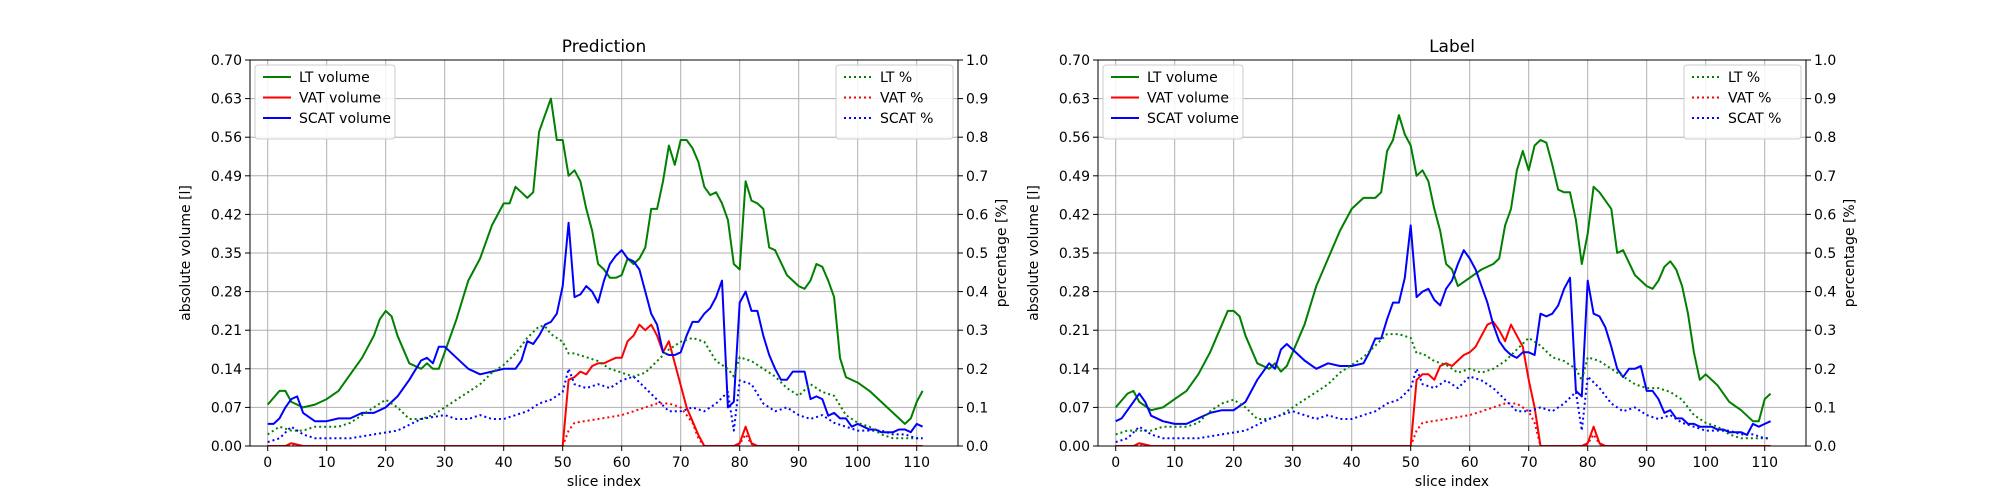  I want to click on y2-tick-label: 0.6, so click(1825, 215).